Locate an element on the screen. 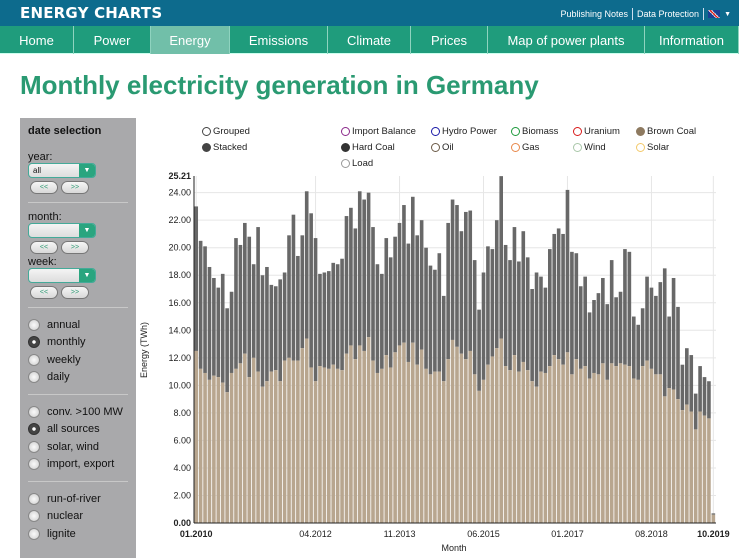  radio-conv-100-mw: conv. >100 MW is located at coordinates (78, 412).